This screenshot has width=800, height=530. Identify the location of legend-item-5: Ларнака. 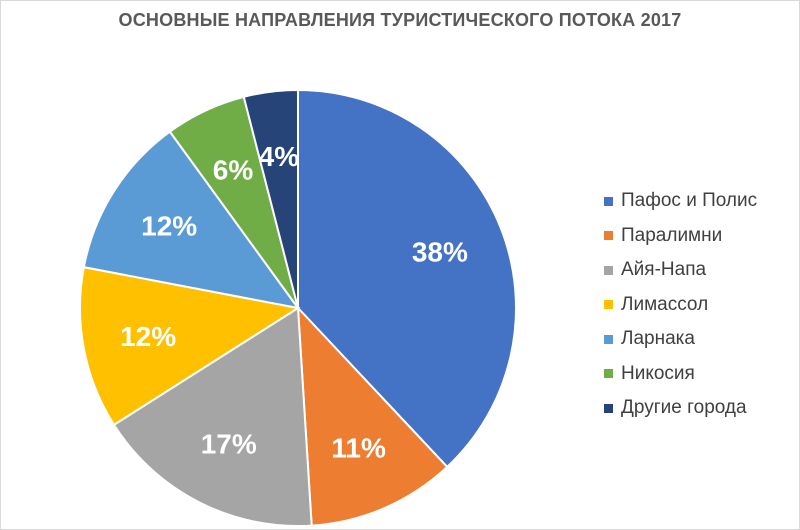
(680, 339).